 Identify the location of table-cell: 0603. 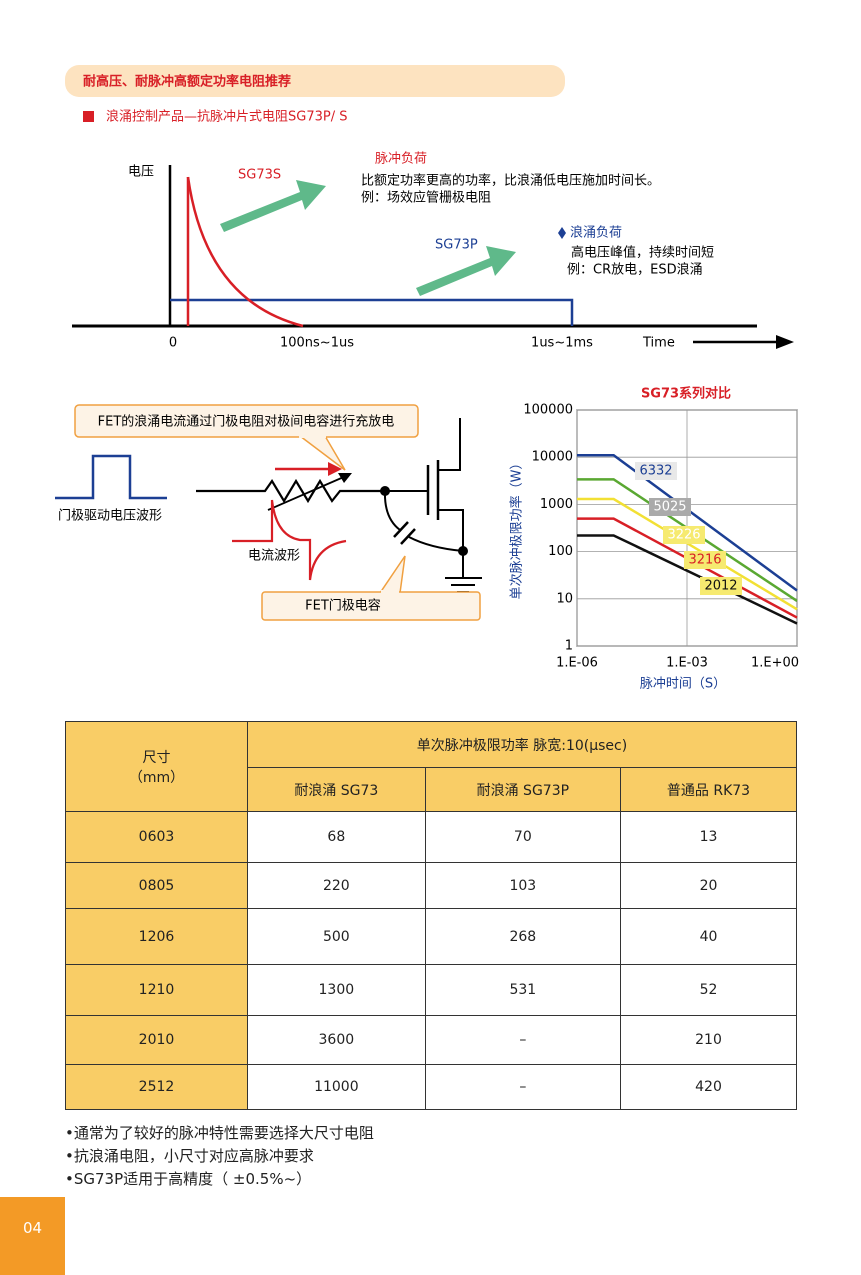
(156, 837).